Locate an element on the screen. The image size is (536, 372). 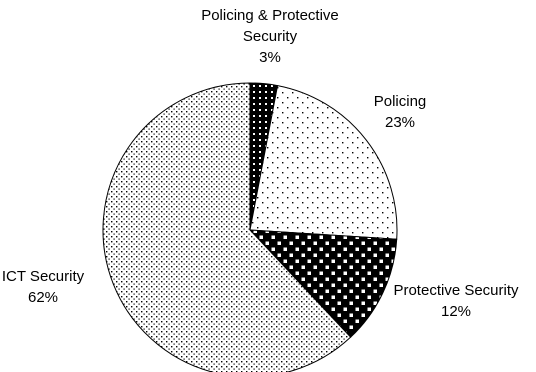
slice-name-label: ICT Security is located at coordinates (43, 276).